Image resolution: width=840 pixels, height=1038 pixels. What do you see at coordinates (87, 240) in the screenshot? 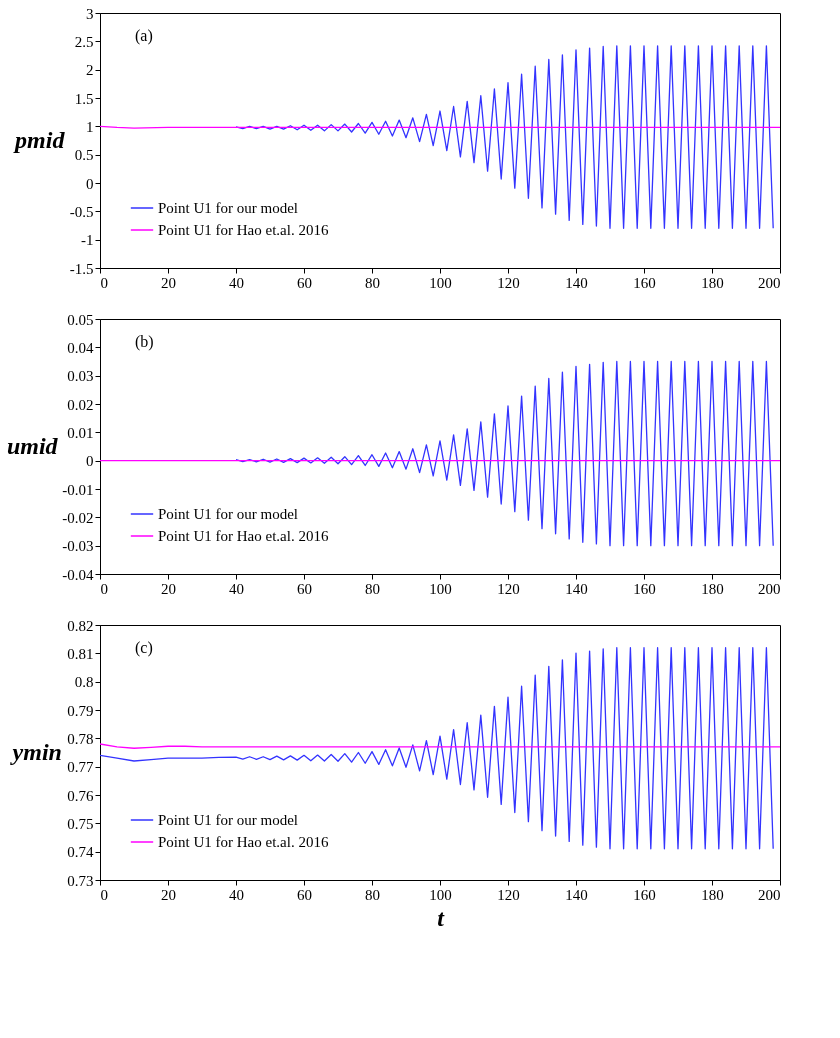
I see `y-tick-label: -1` at bounding box center [87, 240].